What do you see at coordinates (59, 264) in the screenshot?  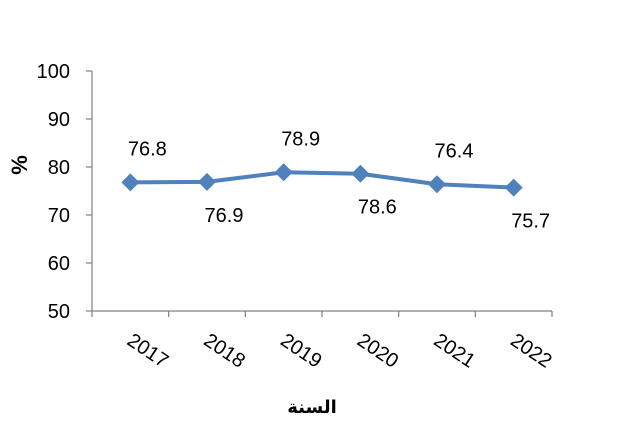 I see `y-tick-label: 60` at bounding box center [59, 264].